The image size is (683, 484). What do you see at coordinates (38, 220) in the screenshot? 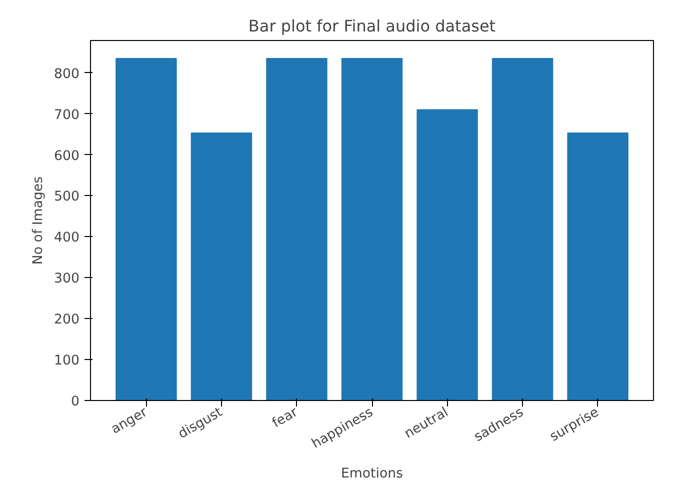
I see `y-axis-title: No of Images` at bounding box center [38, 220].